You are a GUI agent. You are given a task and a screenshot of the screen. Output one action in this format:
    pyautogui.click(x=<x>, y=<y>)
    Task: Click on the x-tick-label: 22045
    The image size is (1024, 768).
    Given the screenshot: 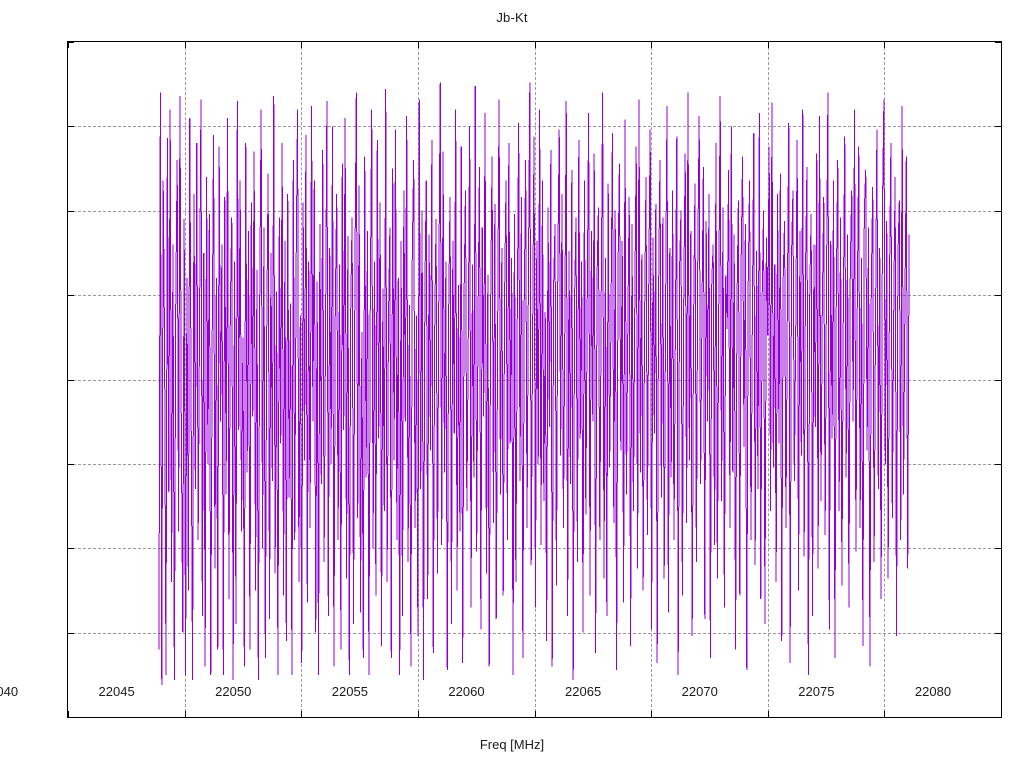 What is the action you would take?
    pyautogui.click(x=116, y=691)
    